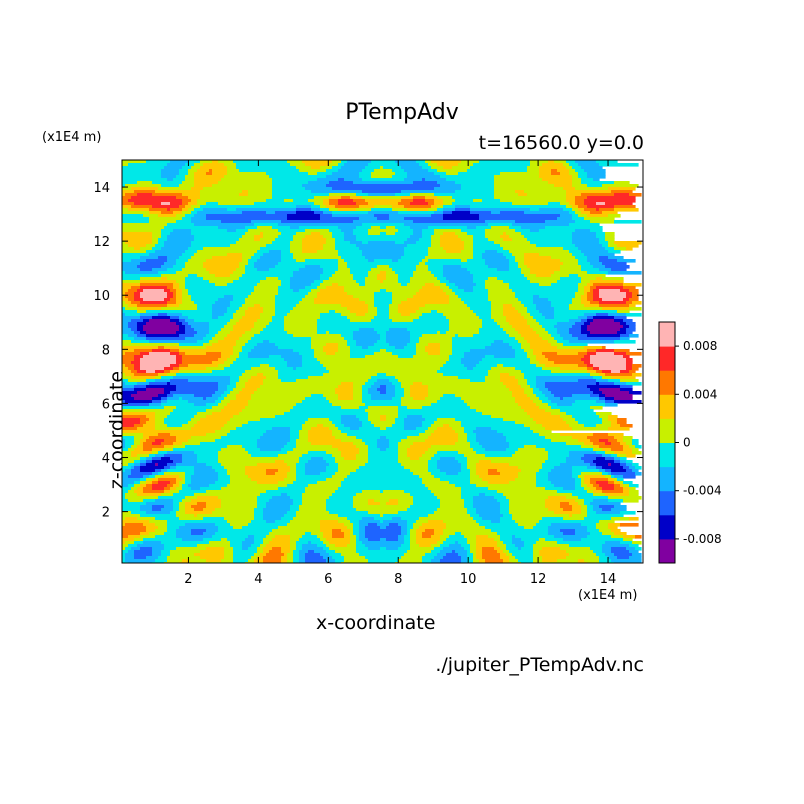  I want to click on y-tick-label: 12, so click(101, 242).